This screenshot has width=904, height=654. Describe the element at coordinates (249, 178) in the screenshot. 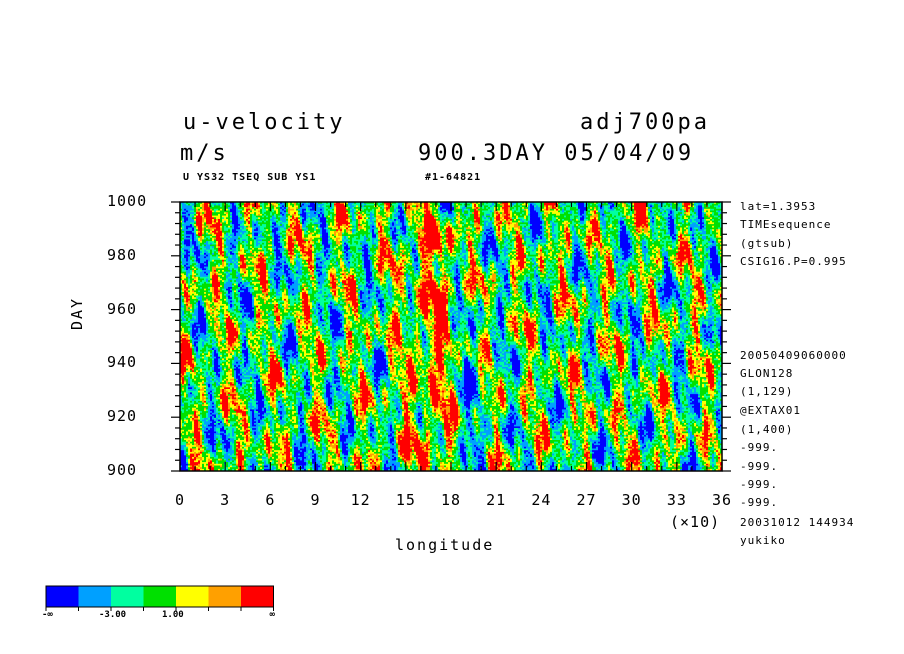

I see `subtitle-left: U YS32 TSEQ SUB YS1` at that location.